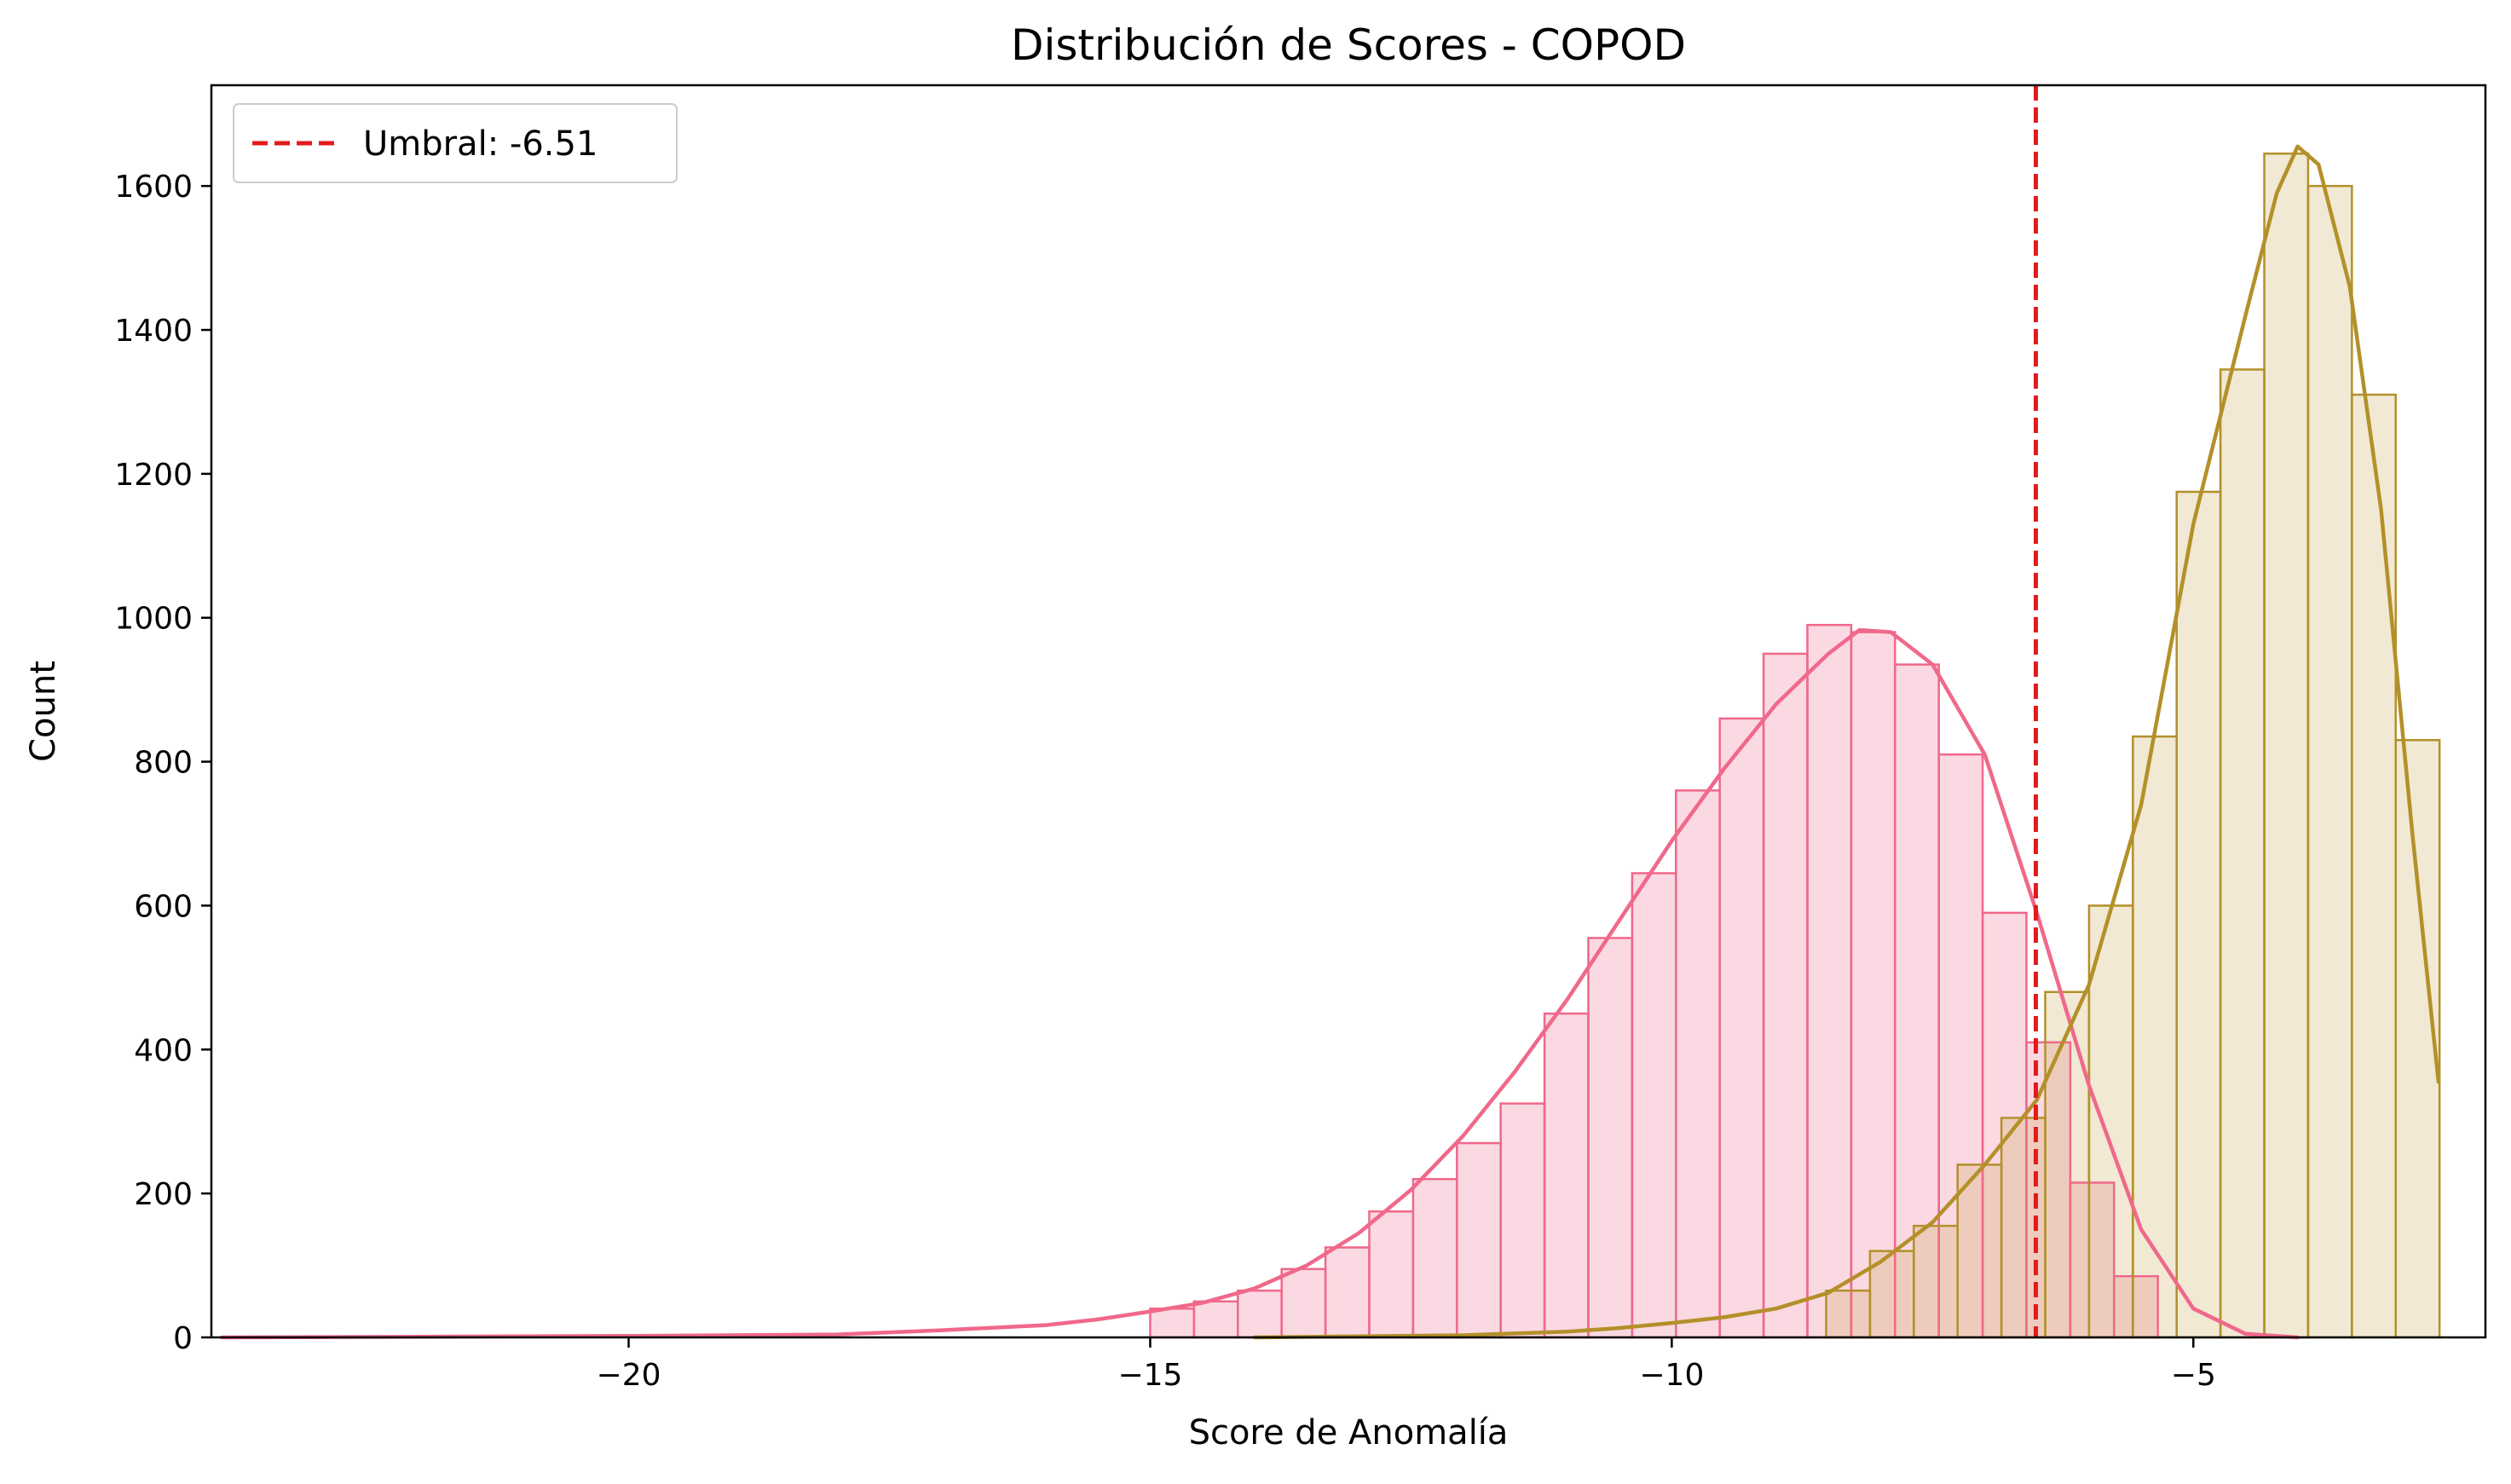 The image size is (2511, 1484). Describe the element at coordinates (153, 331) in the screenshot. I see `y-tick-label: 1400` at that location.